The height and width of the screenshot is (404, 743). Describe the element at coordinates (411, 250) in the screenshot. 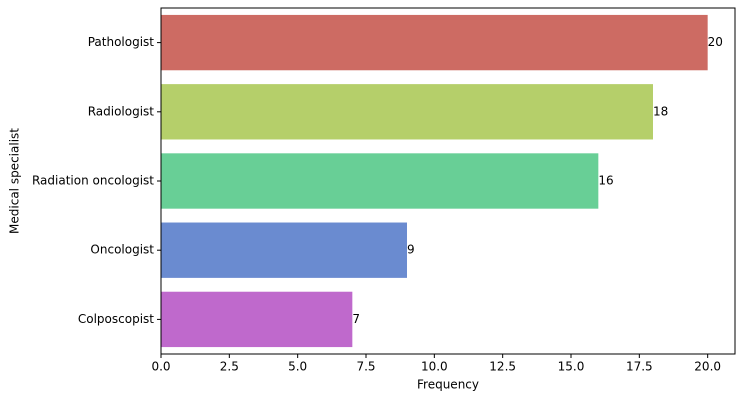

I see `data-label: 9` at that location.